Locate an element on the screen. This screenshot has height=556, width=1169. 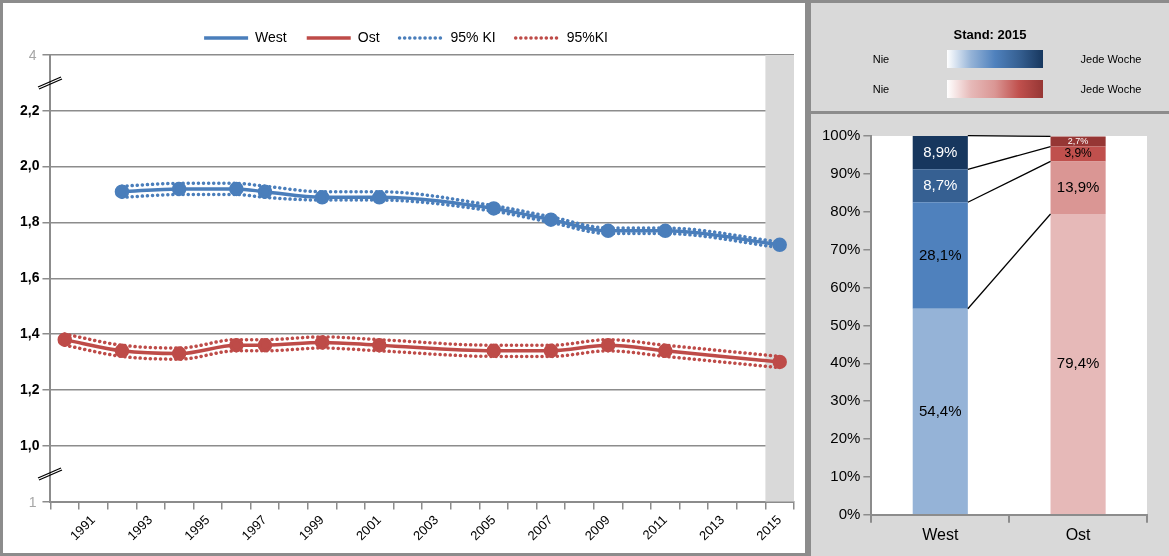
y-tick-label: 0% is located at coordinates (849, 513).